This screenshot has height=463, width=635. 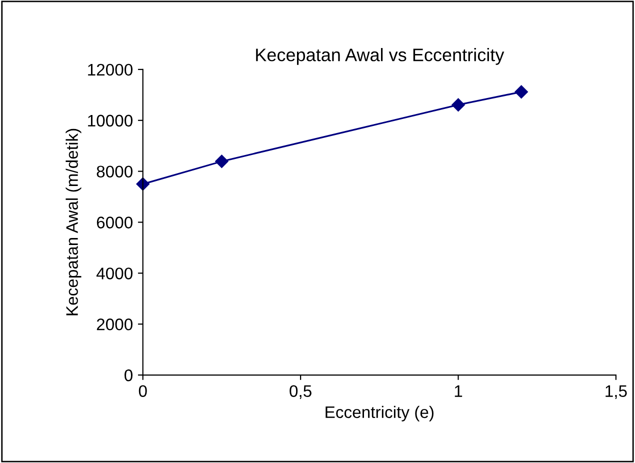 What do you see at coordinates (110, 120) in the screenshot?
I see `y-tick-label: 10000` at bounding box center [110, 120].